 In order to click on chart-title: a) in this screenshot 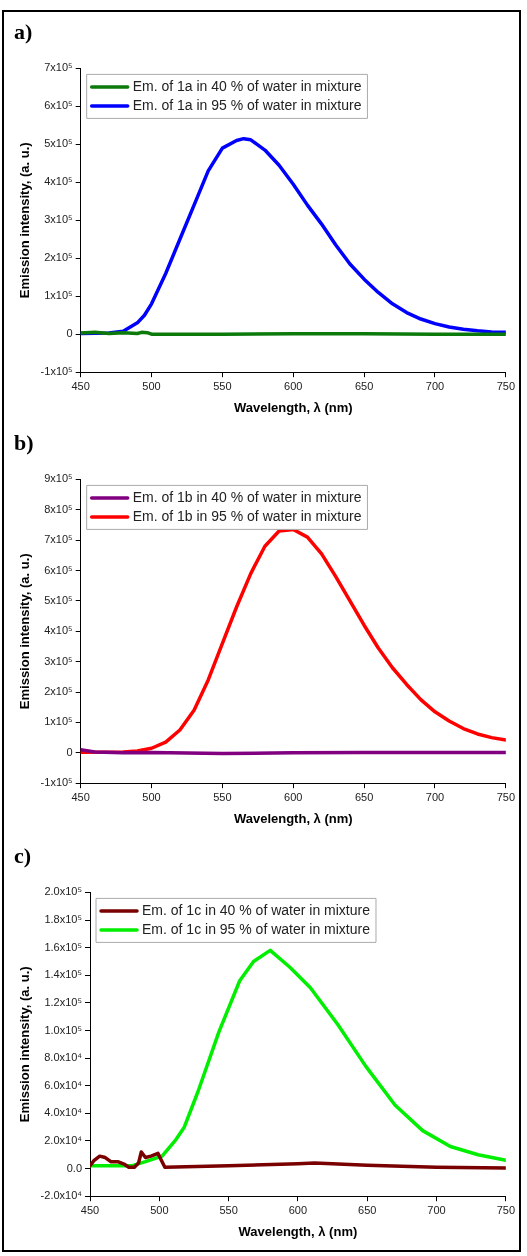, I will do `click(23, 31)`.